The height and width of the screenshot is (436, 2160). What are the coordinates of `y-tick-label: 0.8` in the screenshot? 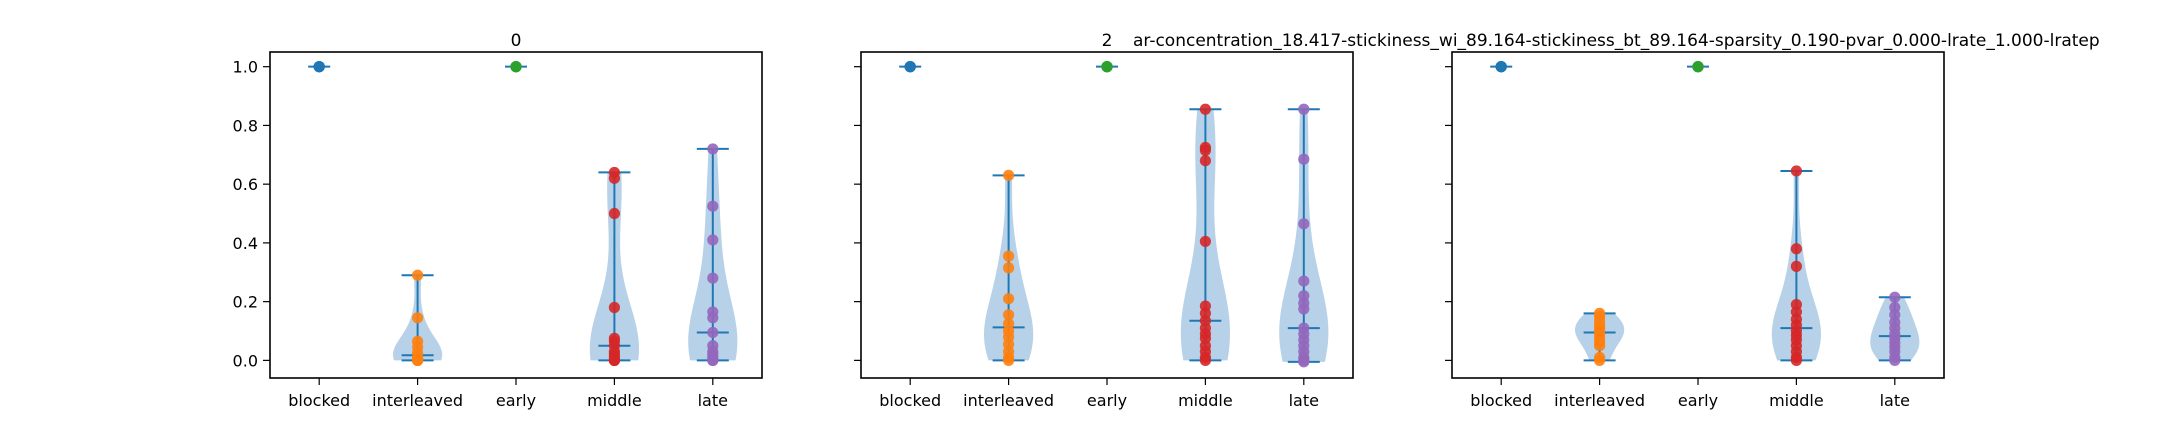 It's located at (245, 125).